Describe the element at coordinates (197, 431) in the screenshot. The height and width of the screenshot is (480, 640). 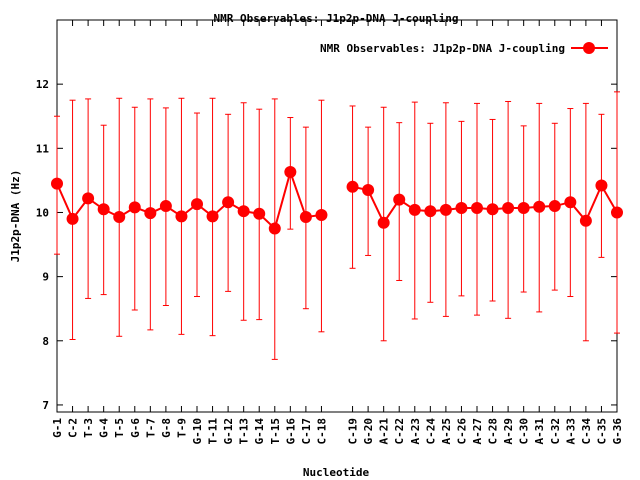
I see `x-tick-label: G-10` at that location.